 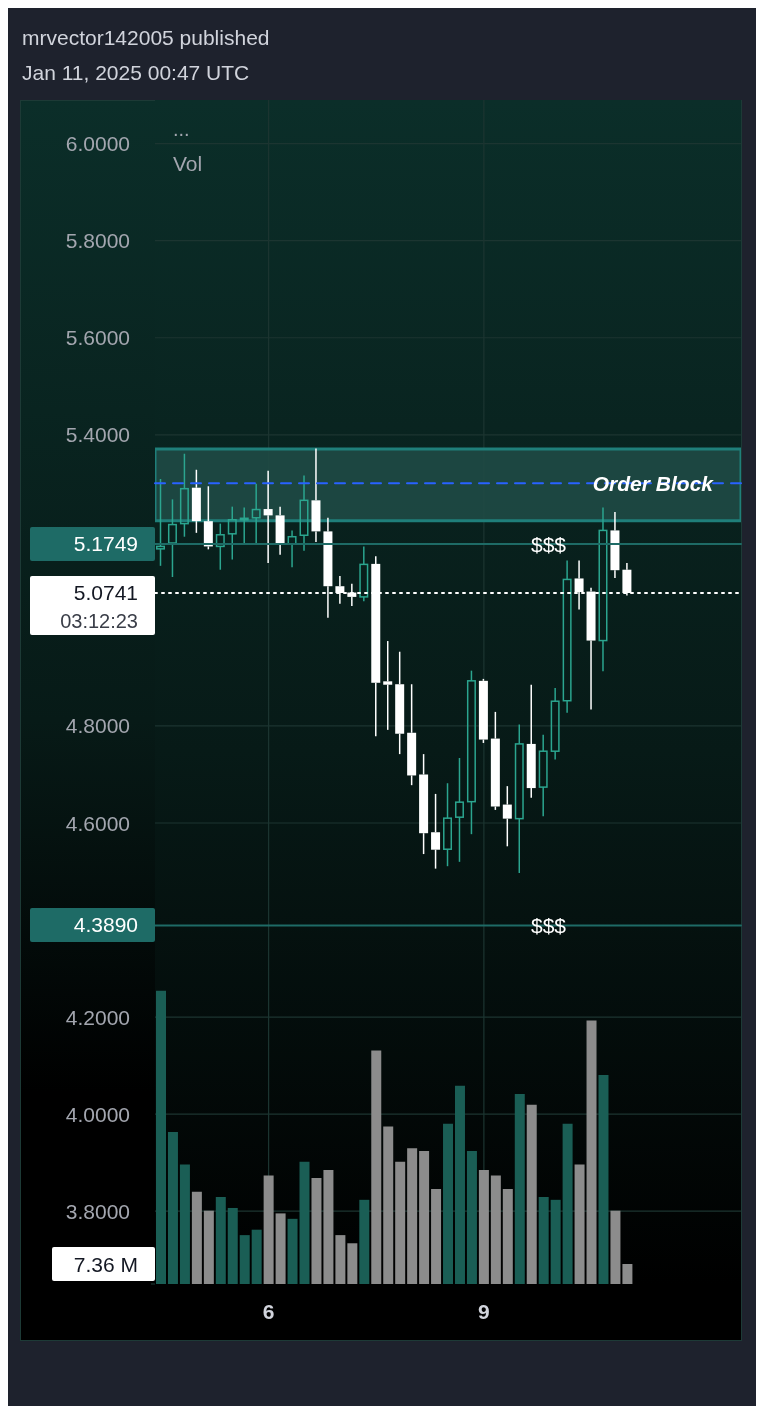 What do you see at coordinates (105, 1264) in the screenshot?
I see `y2-tick-label: 7.36 M` at bounding box center [105, 1264].